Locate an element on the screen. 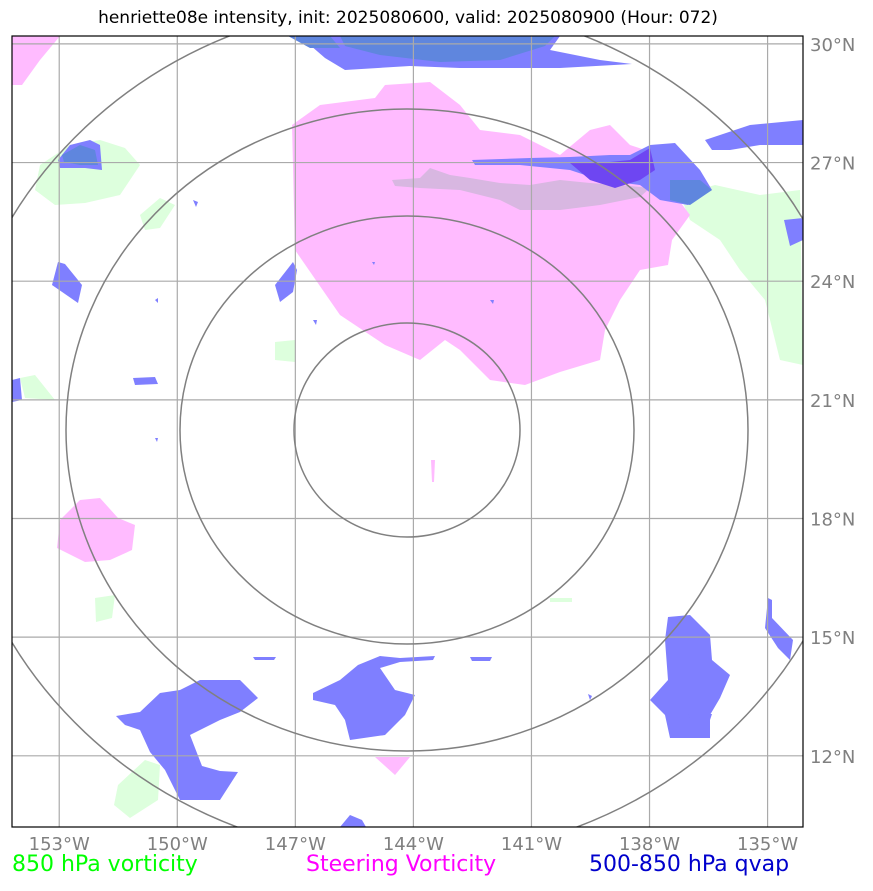 The width and height of the screenshot is (873, 891). longitude-tick-label: 141°W is located at coordinates (531, 844).